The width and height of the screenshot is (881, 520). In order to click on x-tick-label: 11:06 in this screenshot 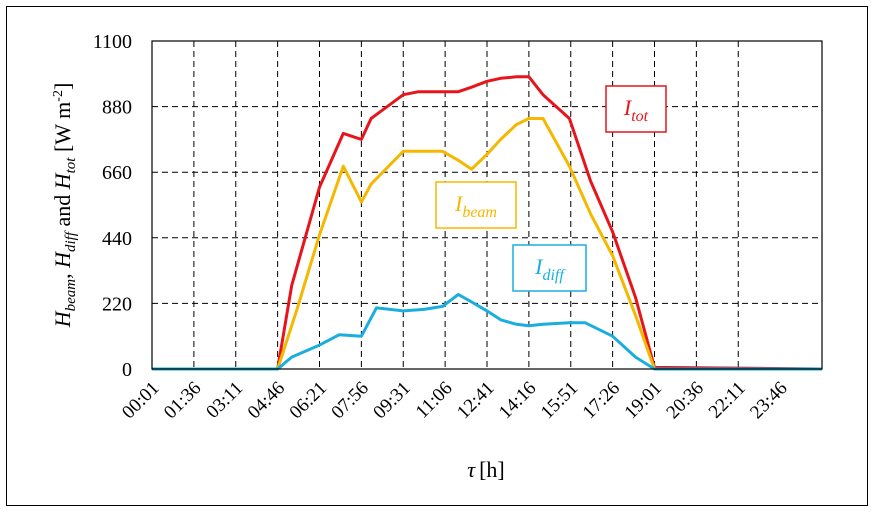, I will do `click(434, 400)`.